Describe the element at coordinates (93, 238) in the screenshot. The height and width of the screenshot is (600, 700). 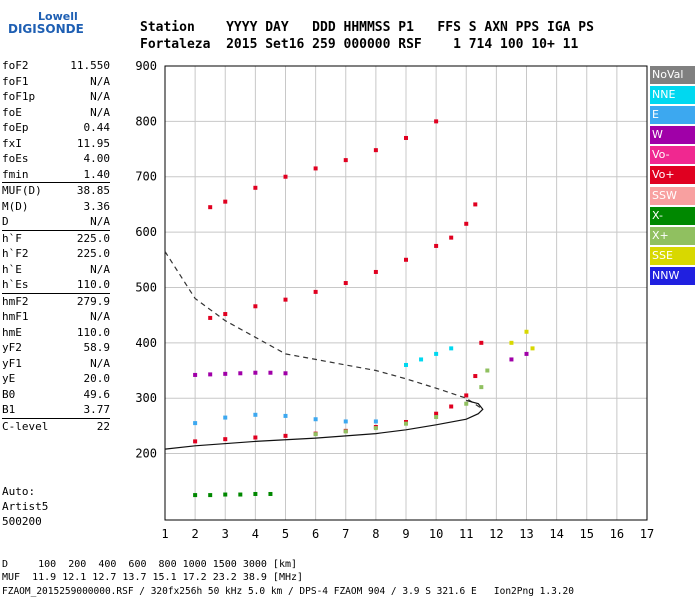
I see `param-value: 225.0` at that location.